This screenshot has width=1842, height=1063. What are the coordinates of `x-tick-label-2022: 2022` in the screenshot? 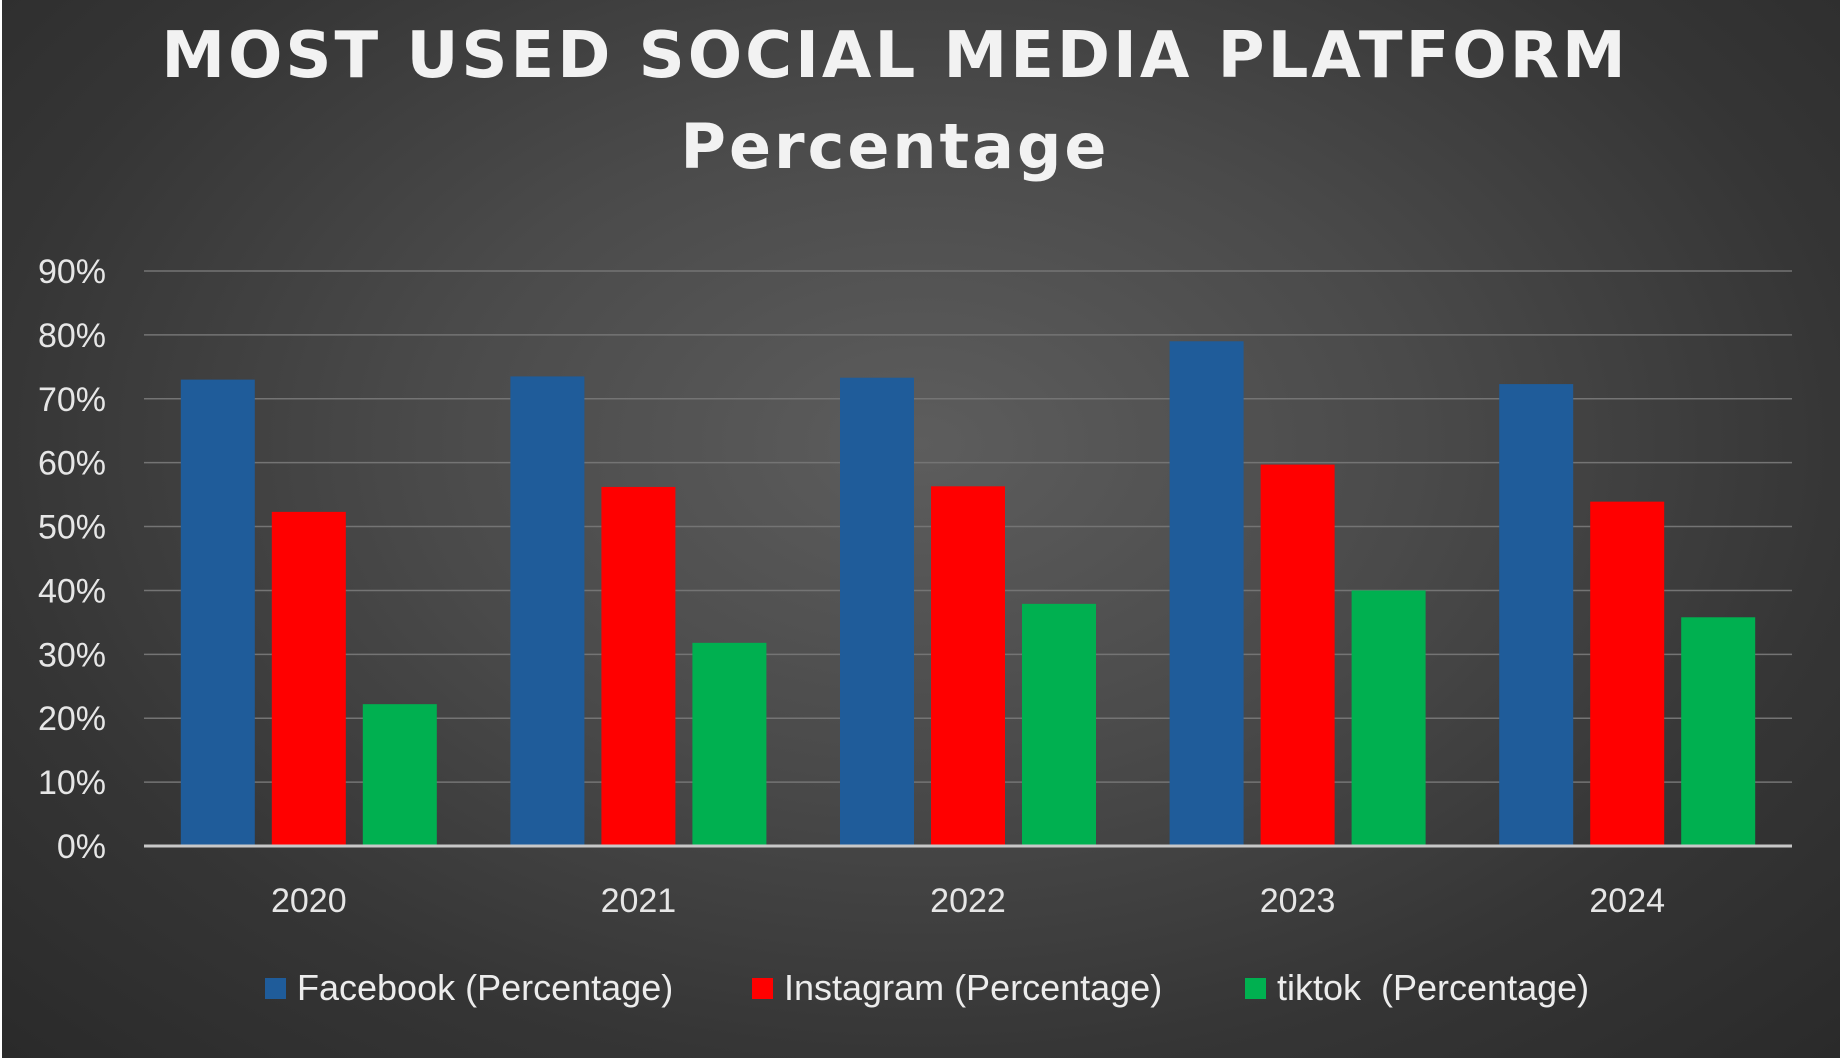 It's located at (968, 901).